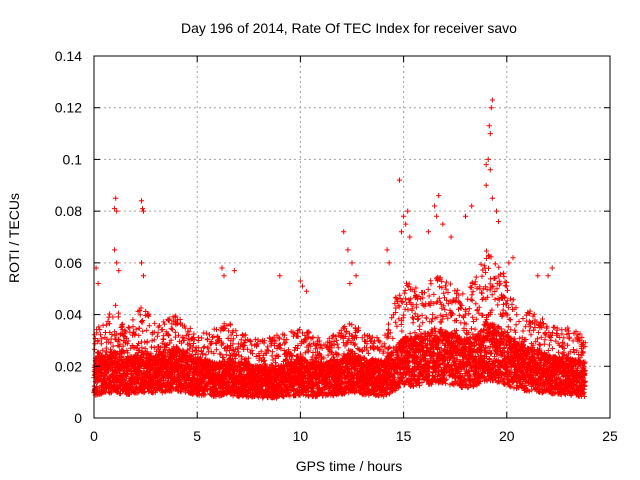  I want to click on x-tick-label: 10, so click(301, 436).